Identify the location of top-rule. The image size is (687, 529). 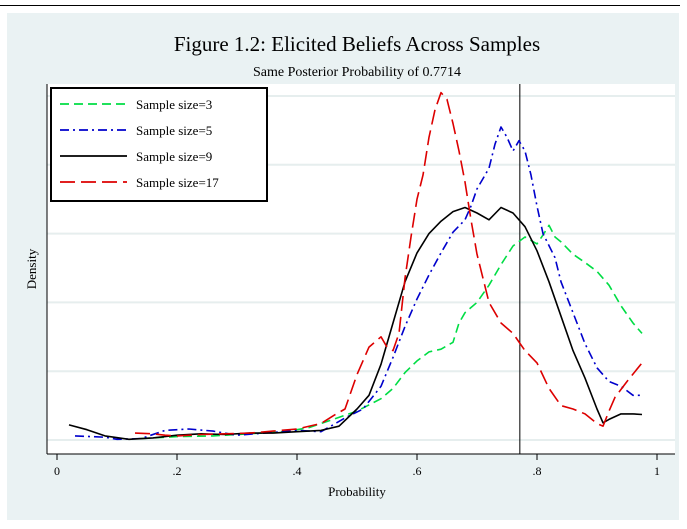
(340, 5).